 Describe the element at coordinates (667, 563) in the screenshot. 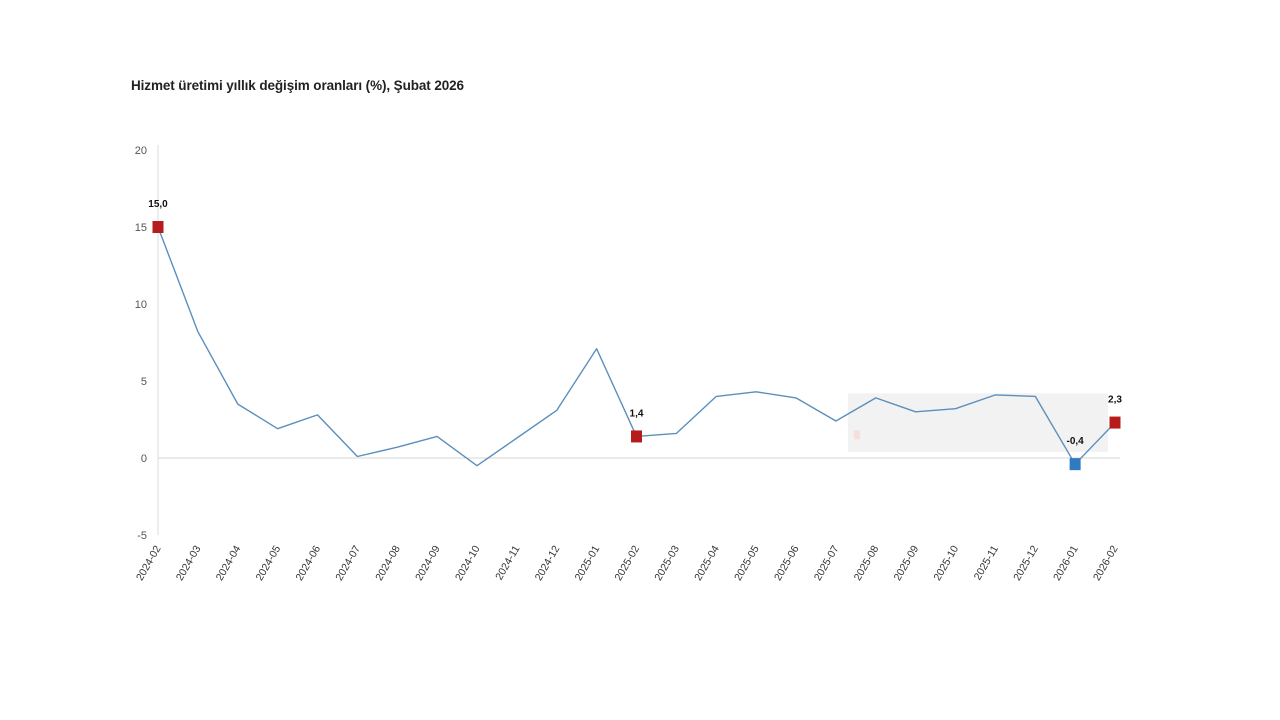

I see `x-tick-label: 2025-03` at that location.